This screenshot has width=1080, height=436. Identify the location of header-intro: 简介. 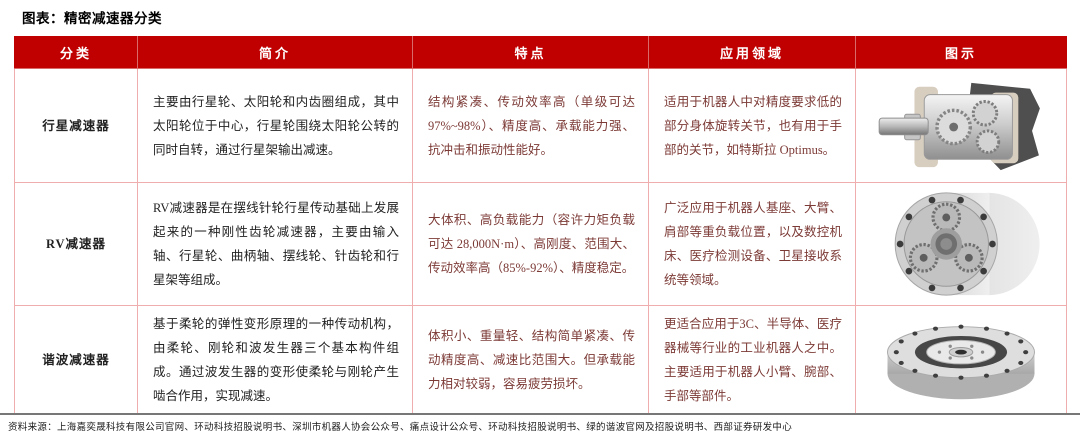
(275, 52).